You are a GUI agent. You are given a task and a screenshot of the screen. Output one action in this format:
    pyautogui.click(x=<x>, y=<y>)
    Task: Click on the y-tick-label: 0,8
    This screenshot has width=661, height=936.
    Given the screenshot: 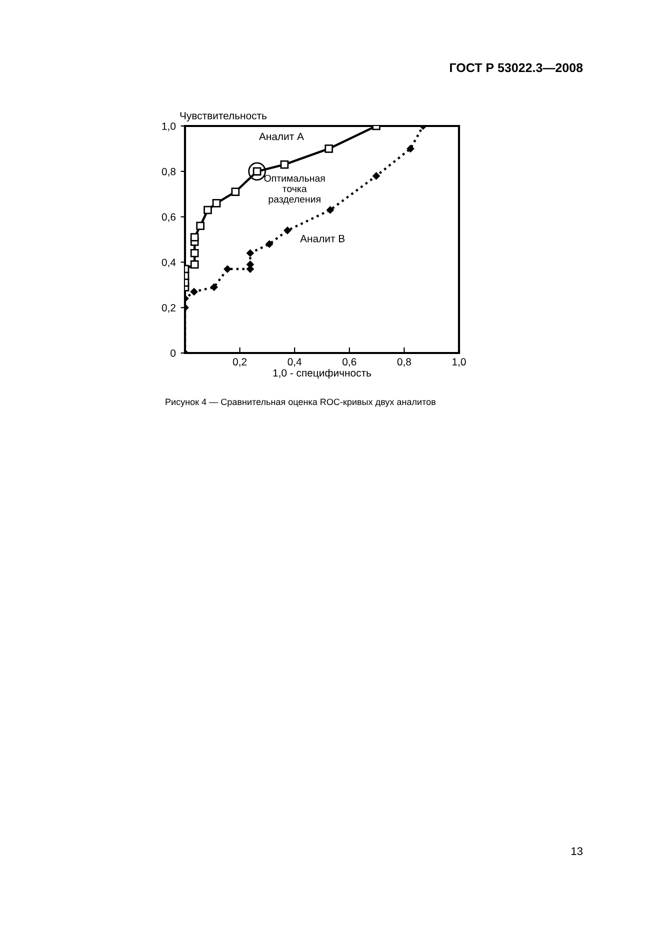 What is the action you would take?
    pyautogui.click(x=169, y=172)
    